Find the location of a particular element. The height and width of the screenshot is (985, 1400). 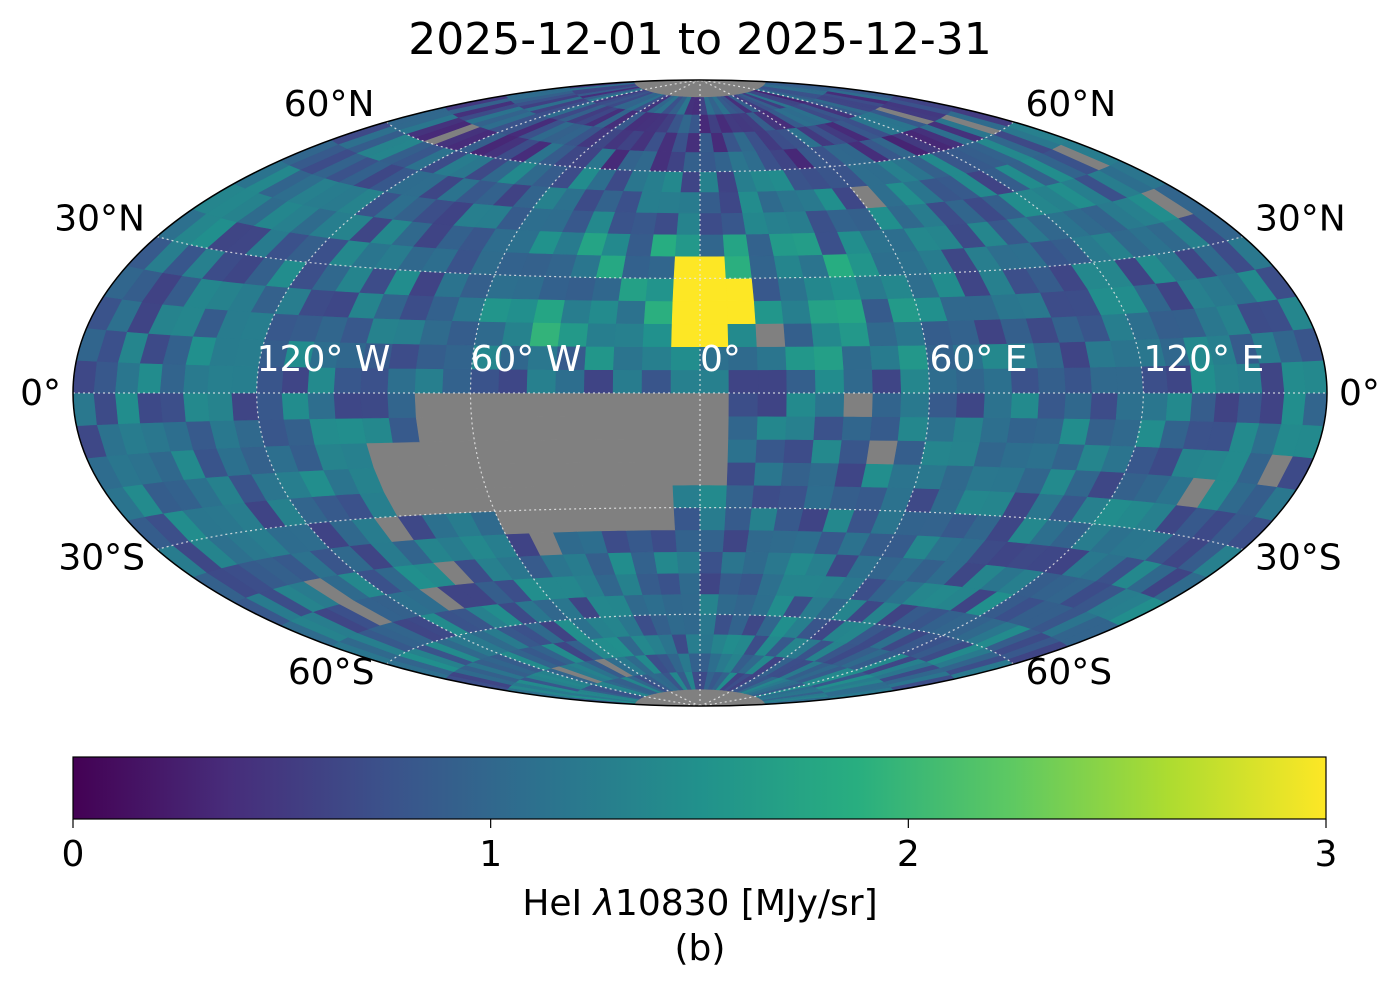

lat-label-left: 30°S is located at coordinates (101, 558).